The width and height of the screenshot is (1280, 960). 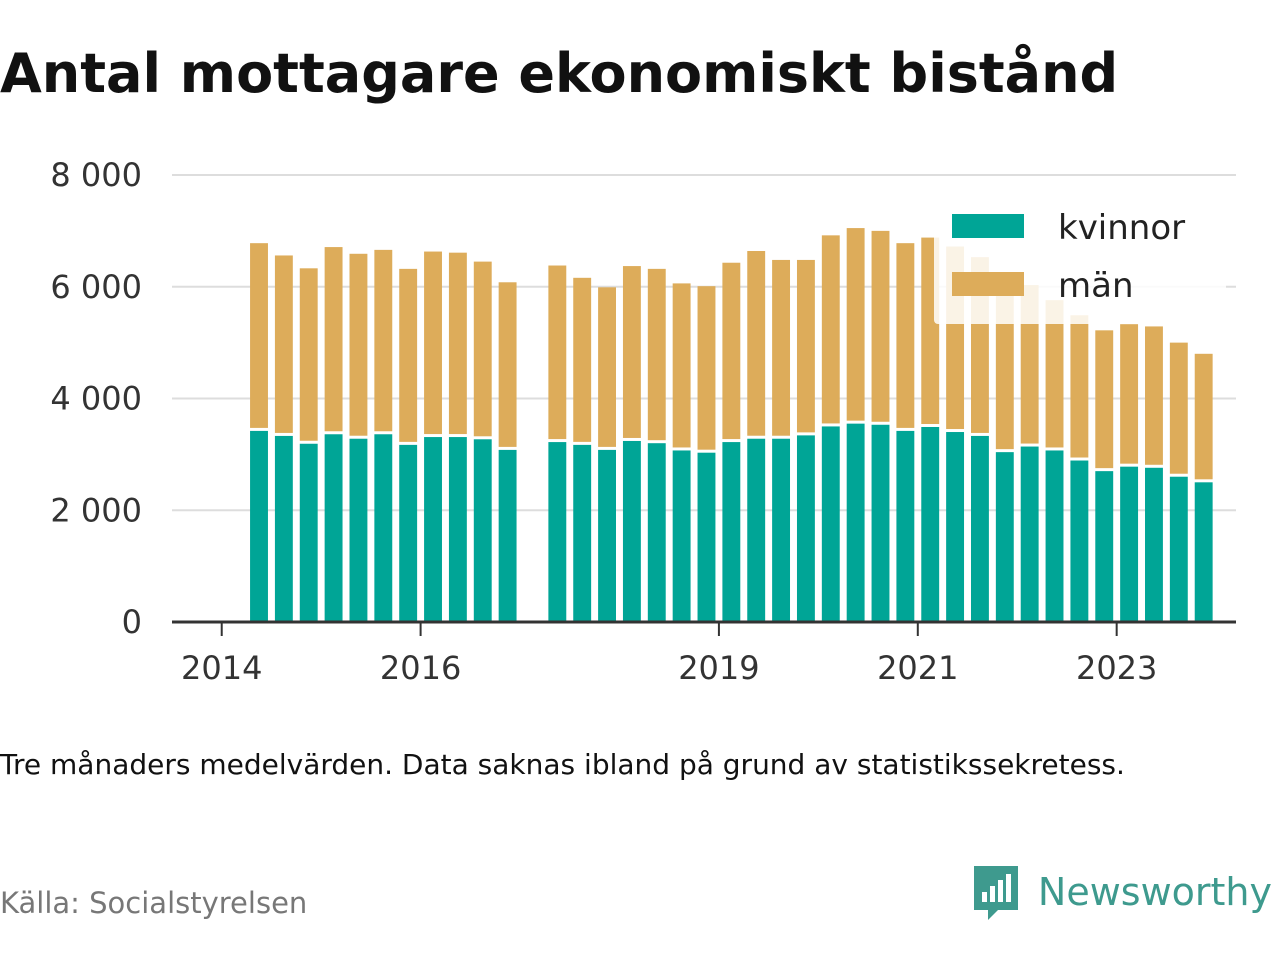 I want to click on x-tick-label: 2016, so click(x=420, y=668).